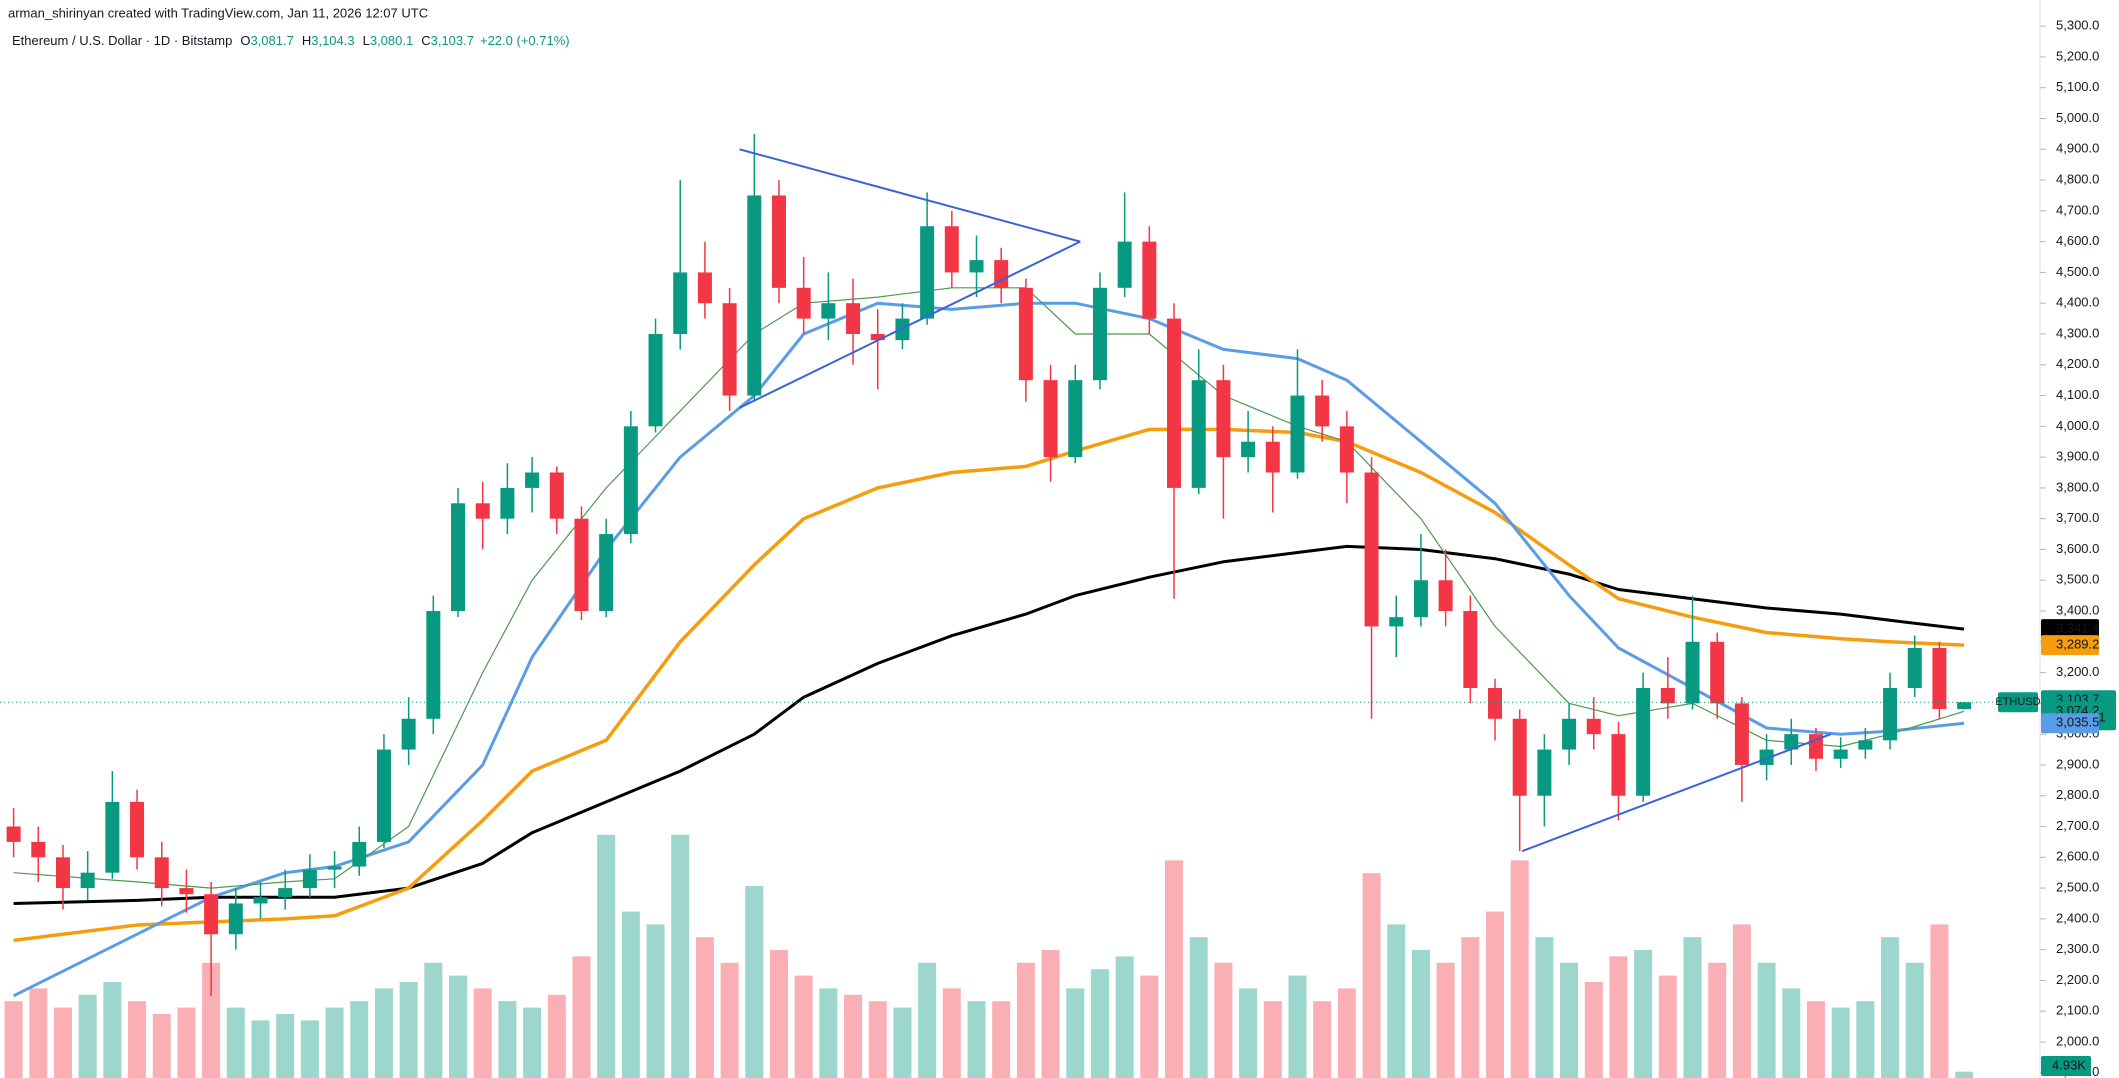 Image resolution: width=2119 pixels, height=1078 pixels. Describe the element at coordinates (2077, 394) in the screenshot. I see `y-tick-label: 4,100.0` at that location.